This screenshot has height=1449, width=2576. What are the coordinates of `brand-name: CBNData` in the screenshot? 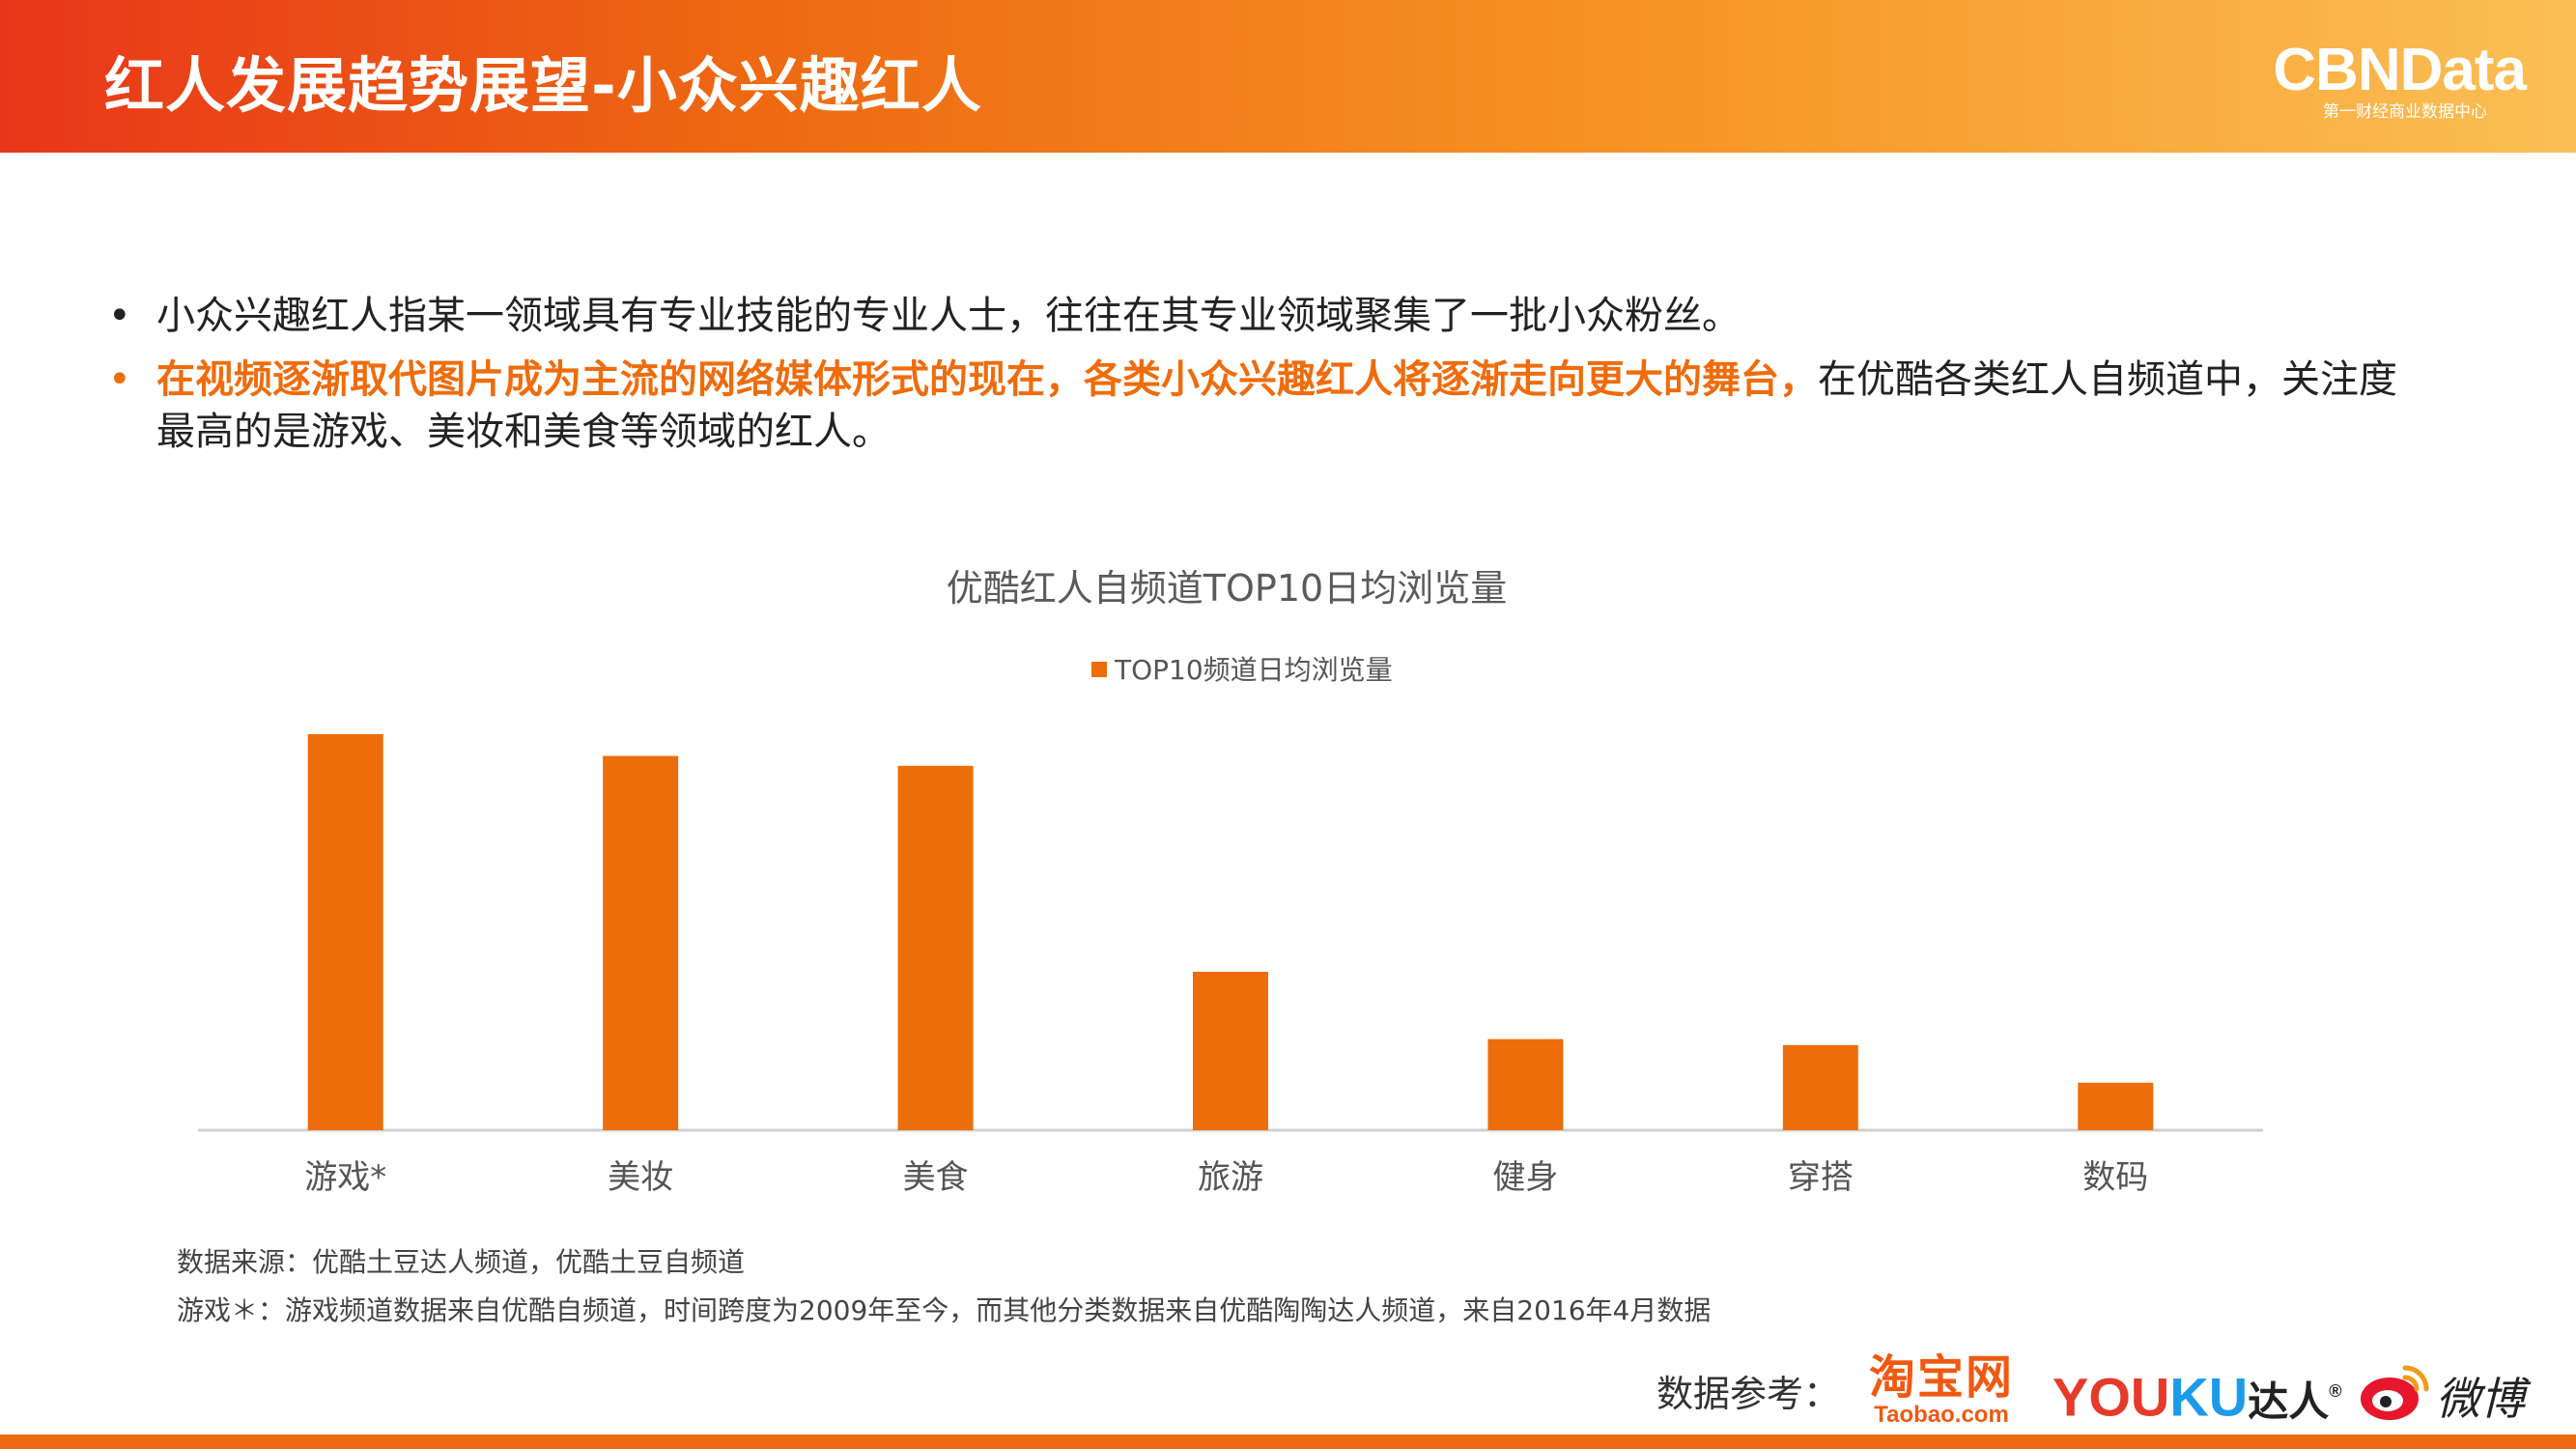 It's located at (2400, 70).